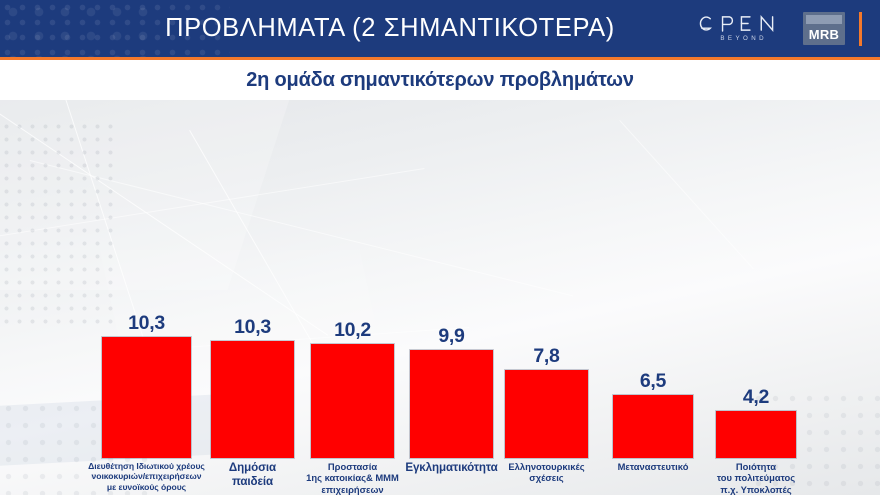 This screenshot has height=495, width=880. Describe the element at coordinates (756, 489) in the screenshot. I see `bar-label-7-line-3: π.χ. Υποκλοπές` at that location.